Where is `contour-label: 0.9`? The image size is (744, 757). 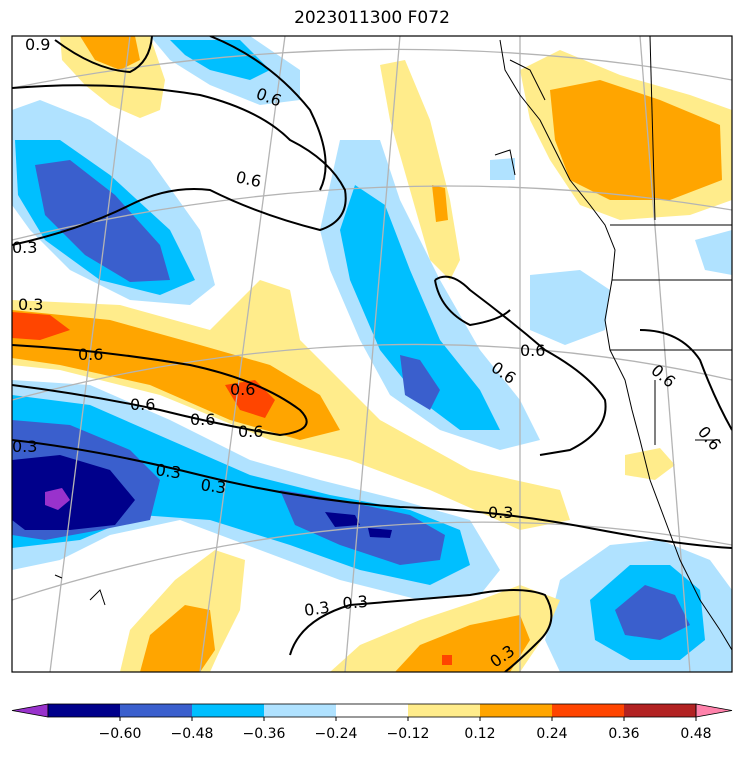
contour-label: 0.9 is located at coordinates (37, 44).